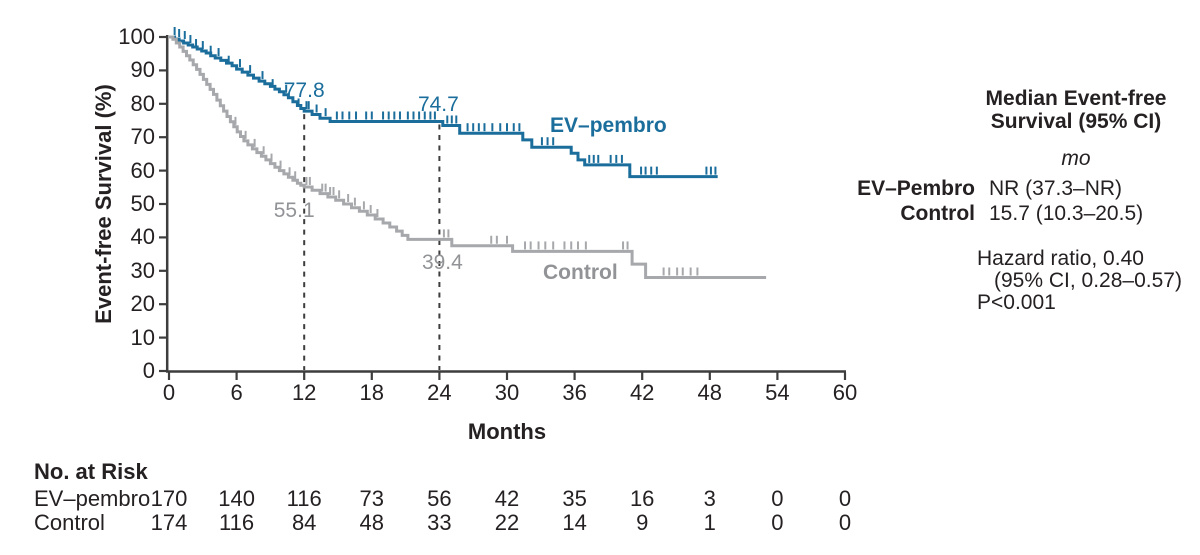 The height and width of the screenshot is (555, 1200). Describe the element at coordinates (507, 522) in the screenshot. I see `risk-value: 22` at that location.